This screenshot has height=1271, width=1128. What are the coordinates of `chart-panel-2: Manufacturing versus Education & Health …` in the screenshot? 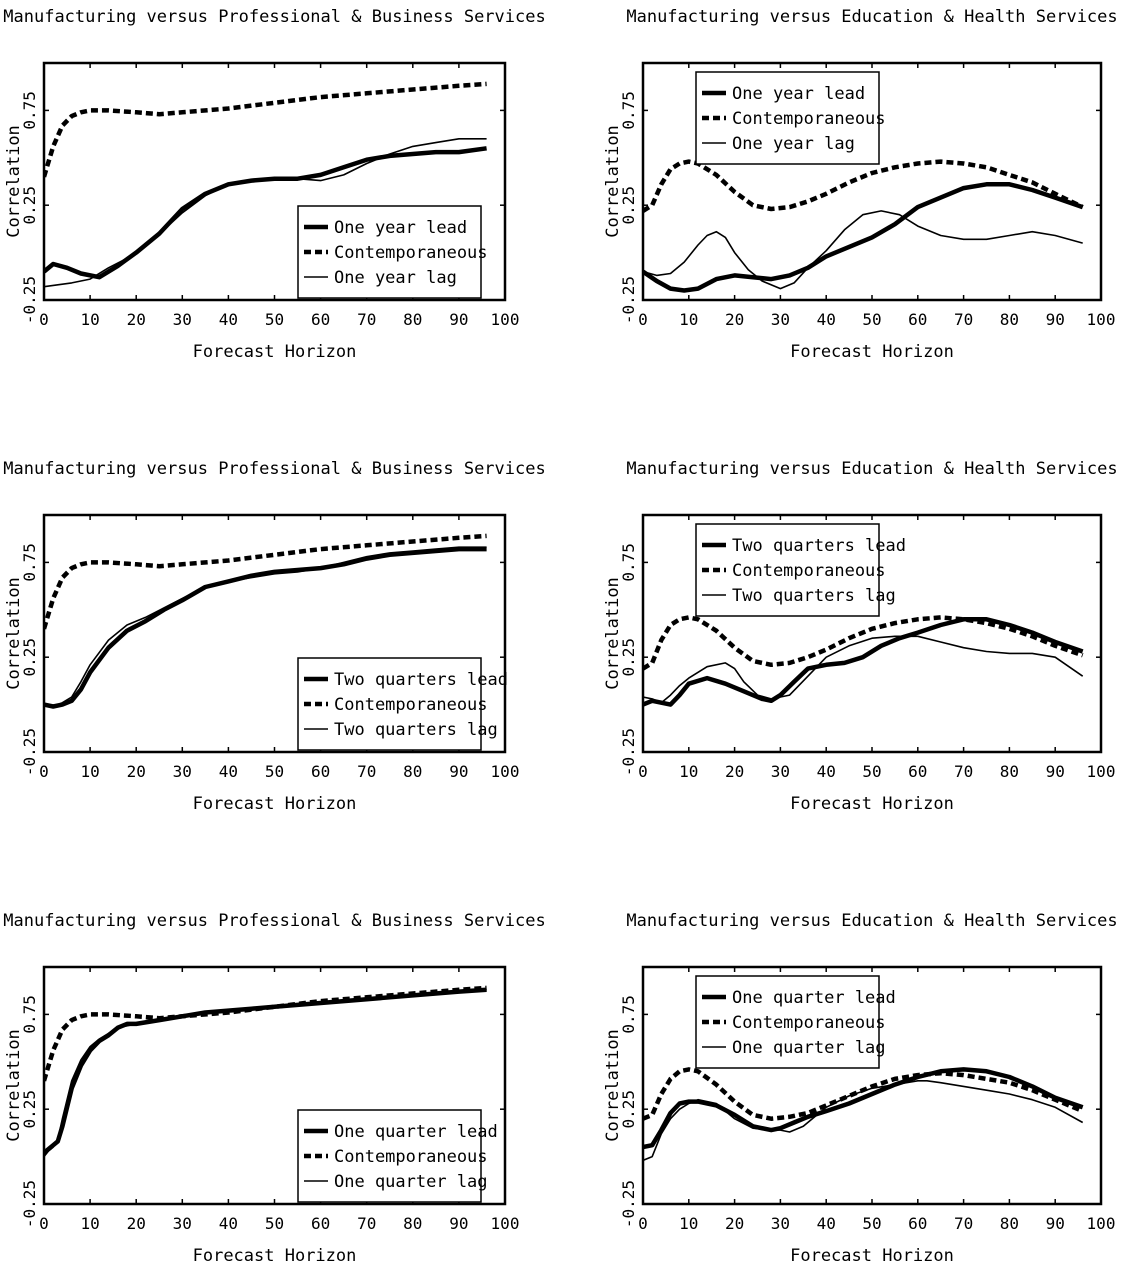 It's located at (860, 184).